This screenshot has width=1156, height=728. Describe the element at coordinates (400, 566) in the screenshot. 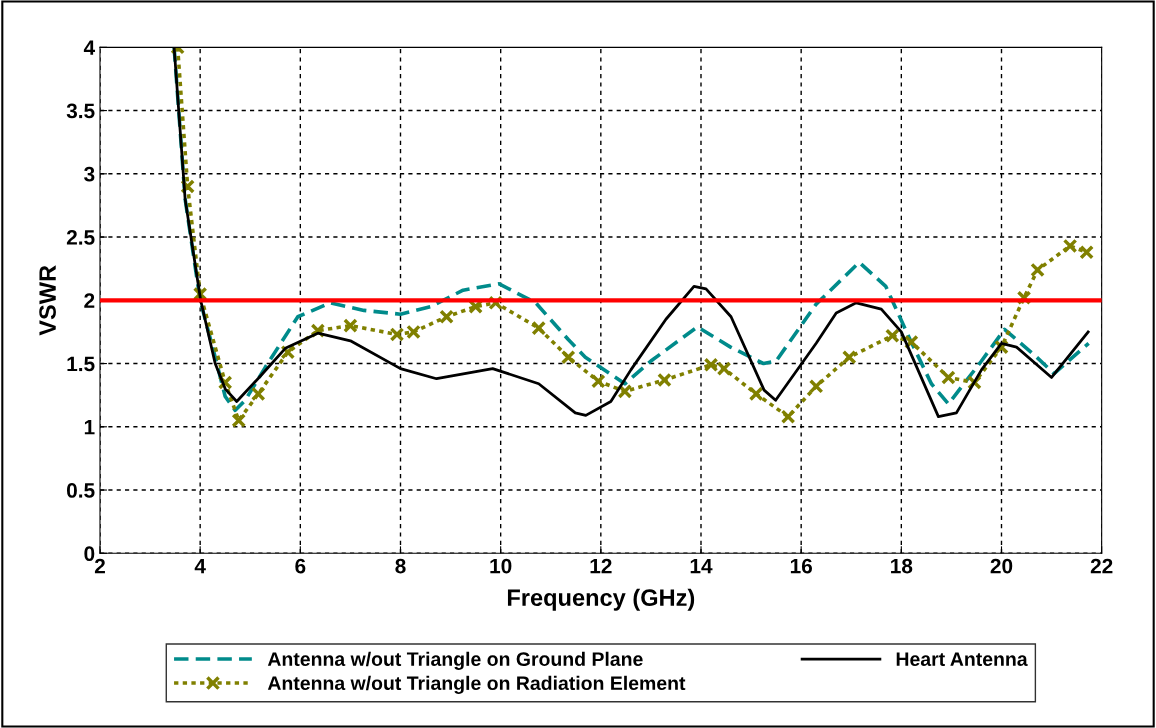

I see `x-tick-label: 8` at that location.